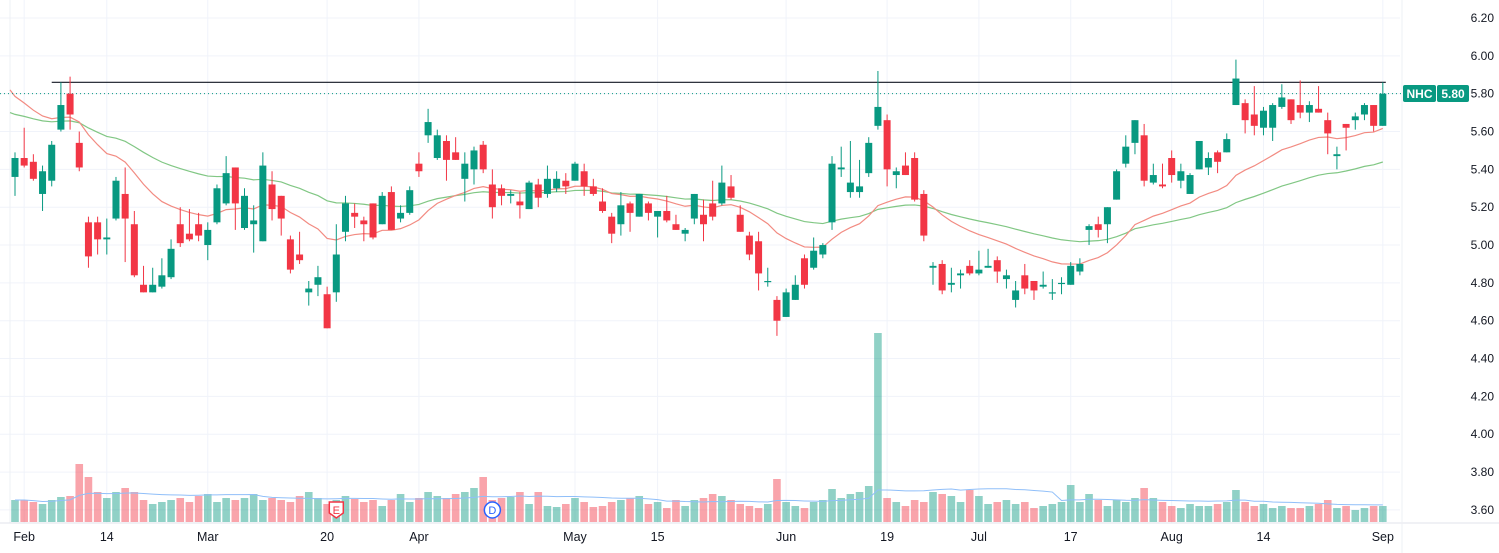 Image resolution: width=1499 pixels, height=553 pixels. Describe the element at coordinates (336, 510) in the screenshot. I see `earnings-marker: E` at that location.